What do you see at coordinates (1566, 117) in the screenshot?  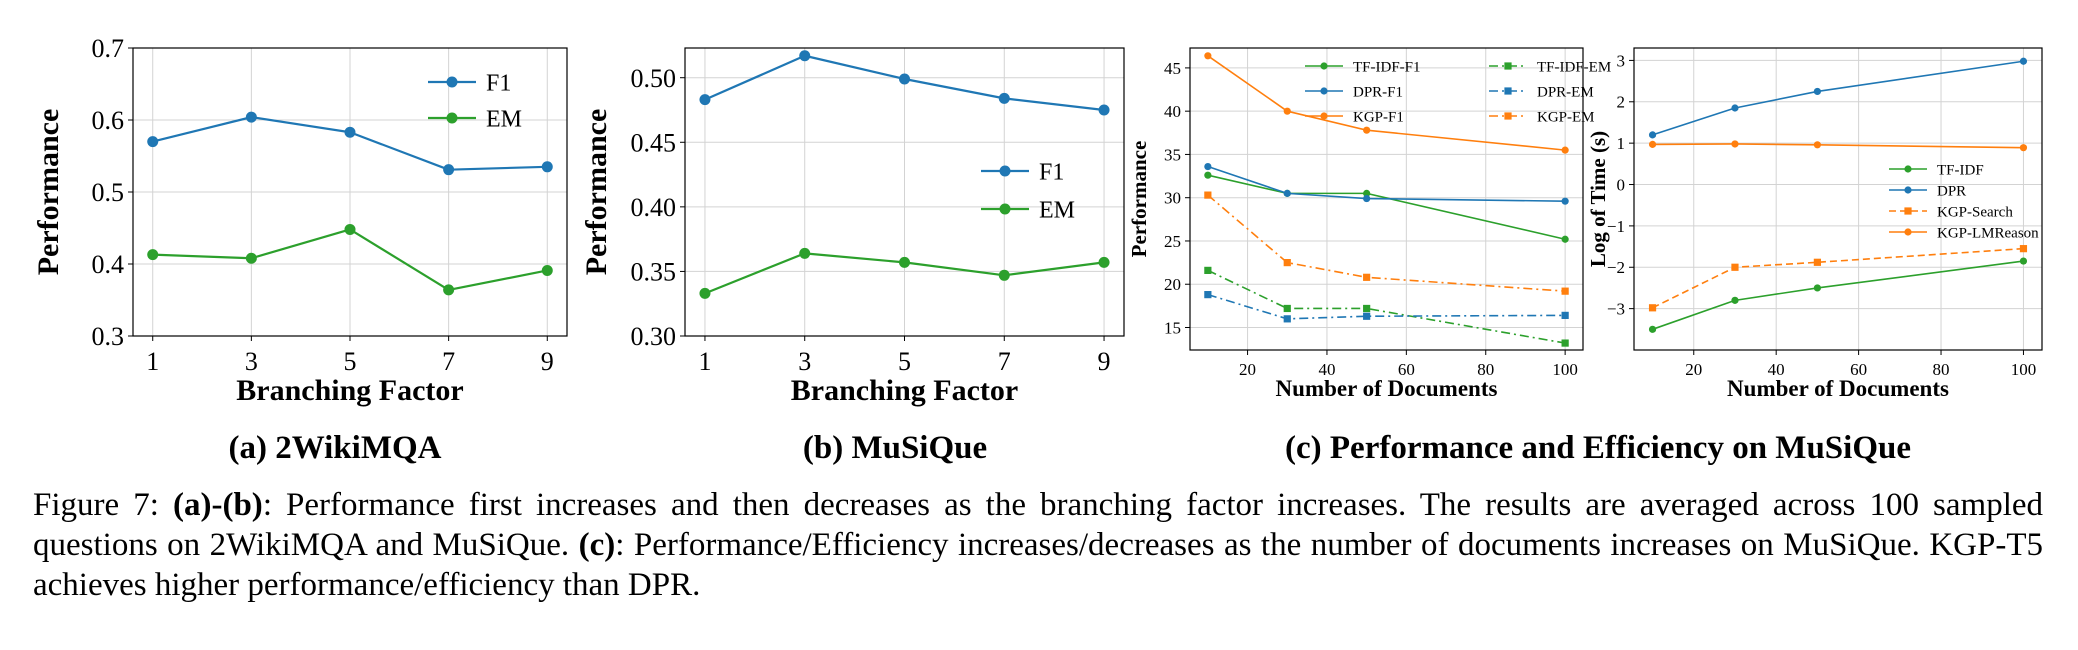 I see `legend-label: KGP-EM` at bounding box center [1566, 117].